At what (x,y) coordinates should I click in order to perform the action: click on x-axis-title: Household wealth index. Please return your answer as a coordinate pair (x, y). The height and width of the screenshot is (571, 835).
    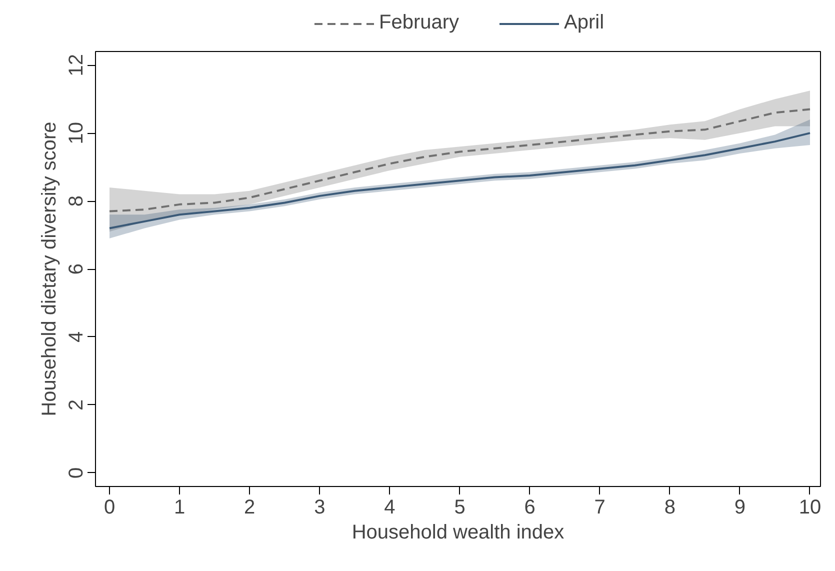
    Looking at the image, I should click on (458, 533).